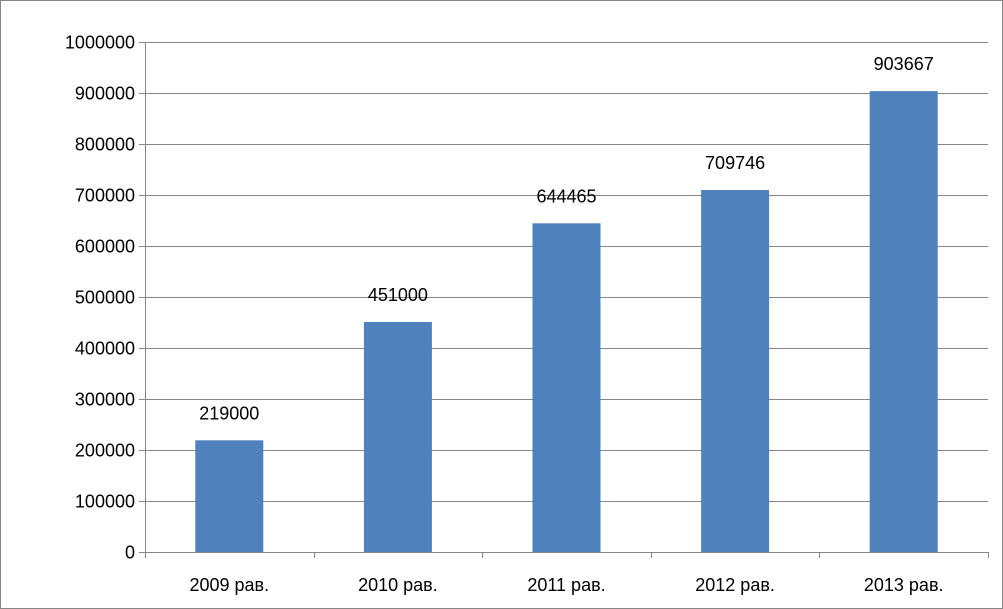 The width and height of the screenshot is (1003, 609). What do you see at coordinates (105, 400) in the screenshot?
I see `y-tick-label: 300000` at bounding box center [105, 400].